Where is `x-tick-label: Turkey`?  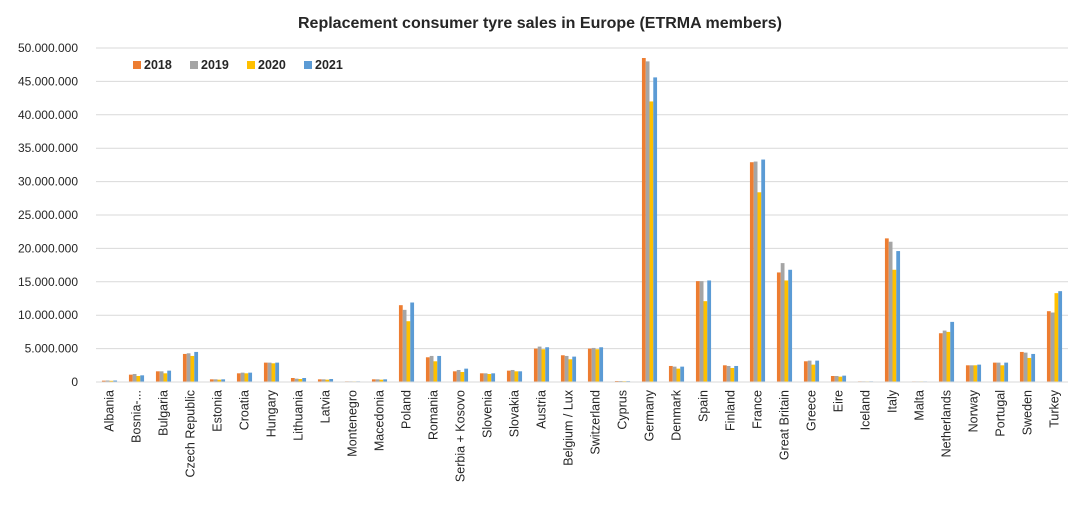 x-tick-label: Turkey is located at coordinates (1055, 408).